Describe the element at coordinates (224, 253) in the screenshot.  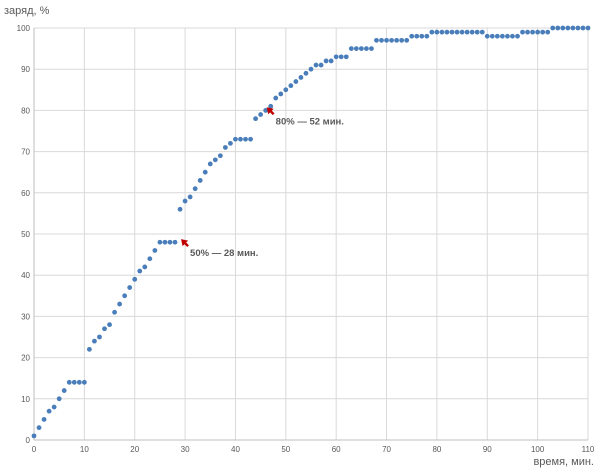
I see `annotation-label: 50% — 28 мин.` at that location.